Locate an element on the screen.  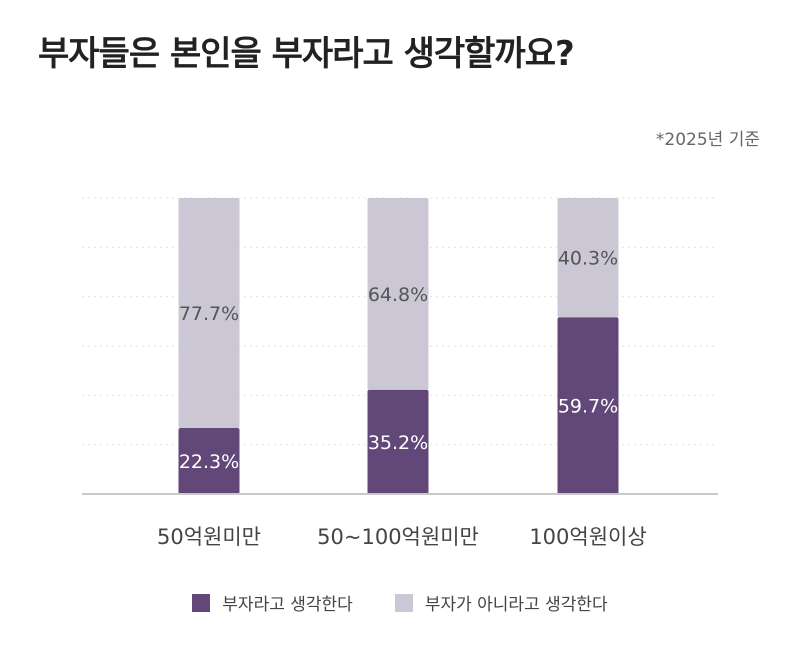
legend-label-series2: 부자가 아니라고 생각한다 is located at coordinates (516, 605).